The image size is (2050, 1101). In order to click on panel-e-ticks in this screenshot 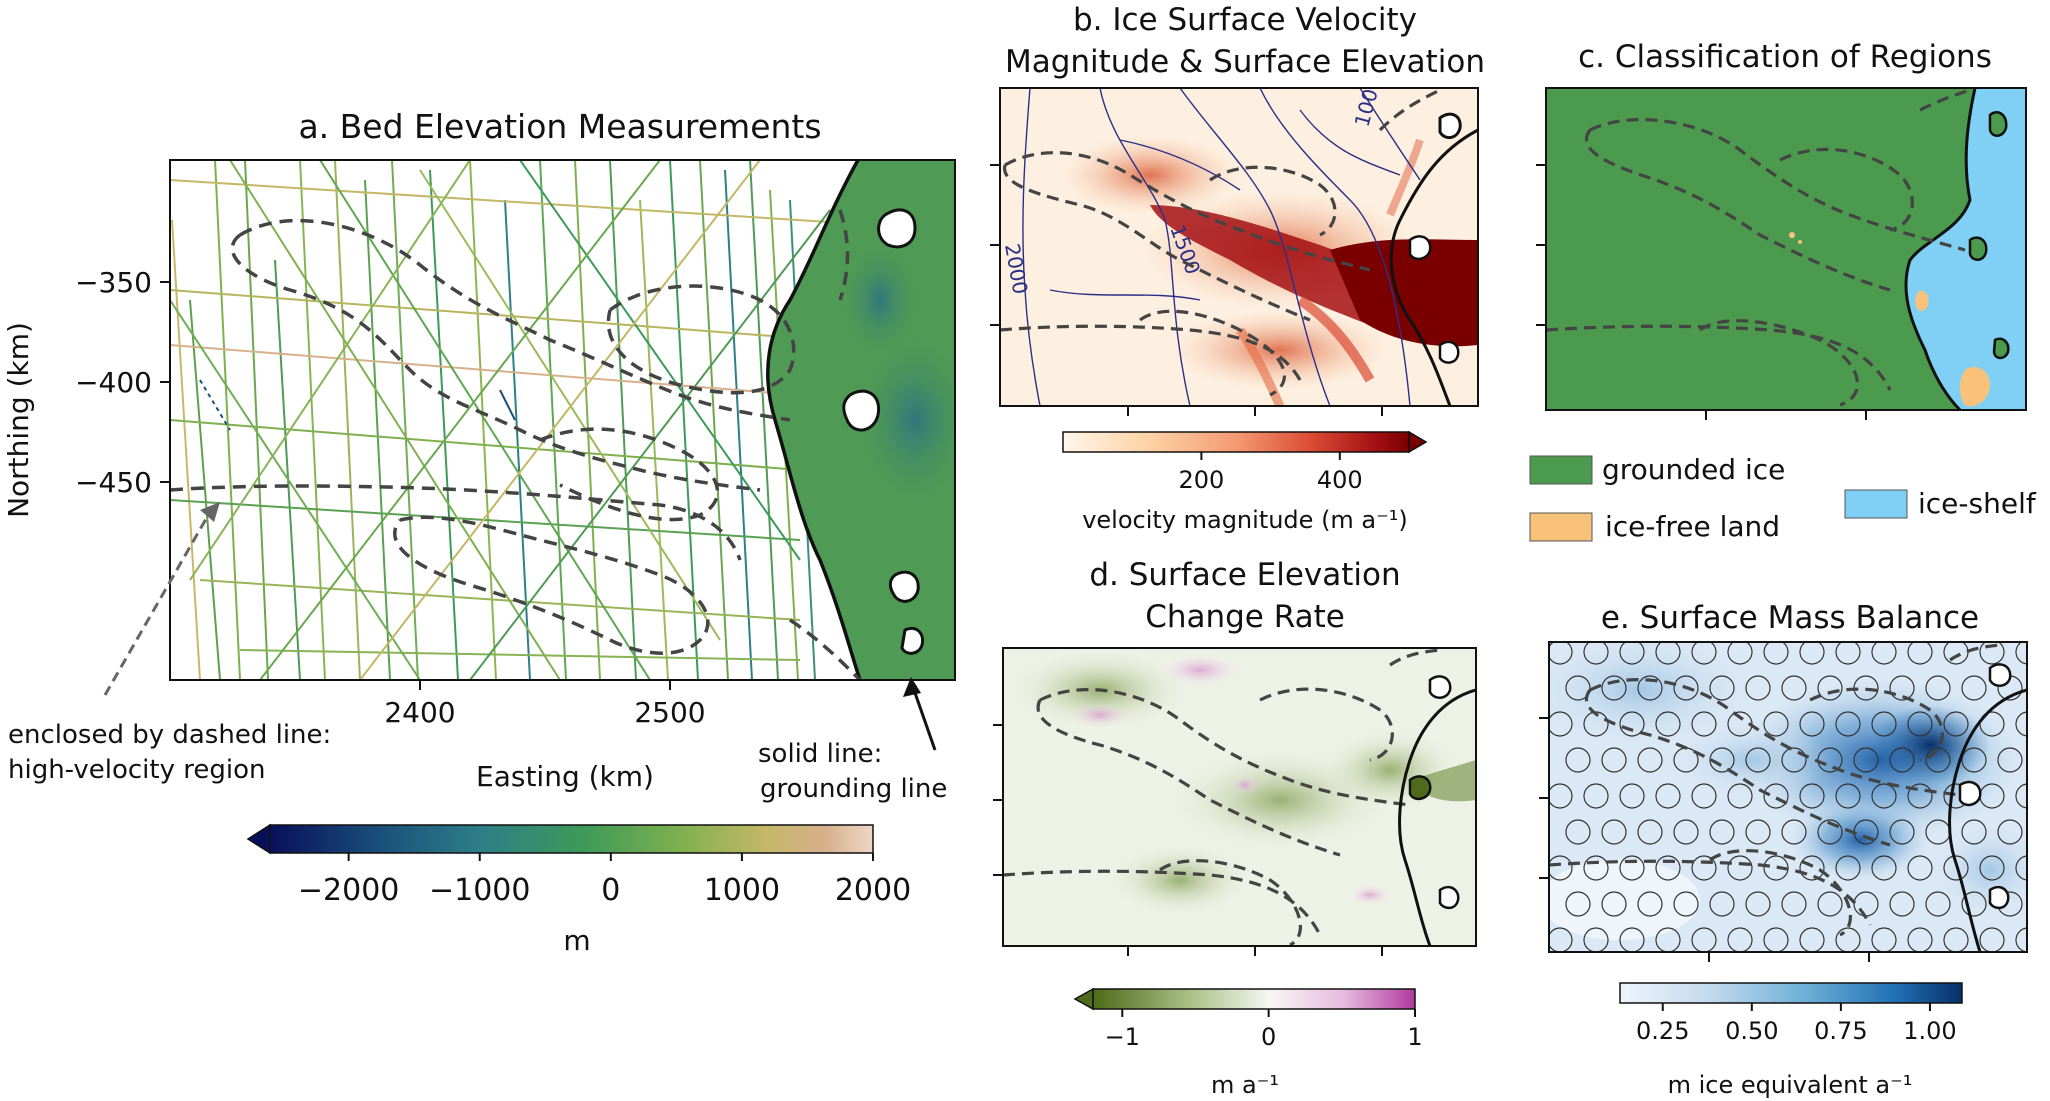, I will do `click(1704, 839)`.